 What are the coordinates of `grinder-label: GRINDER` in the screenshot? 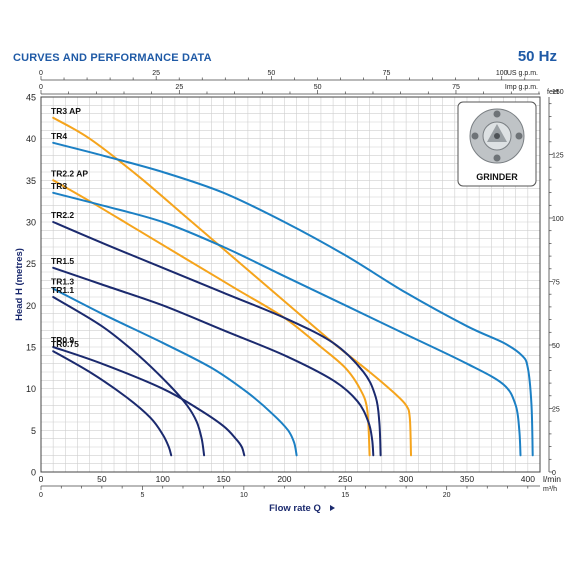 It's located at (497, 177).